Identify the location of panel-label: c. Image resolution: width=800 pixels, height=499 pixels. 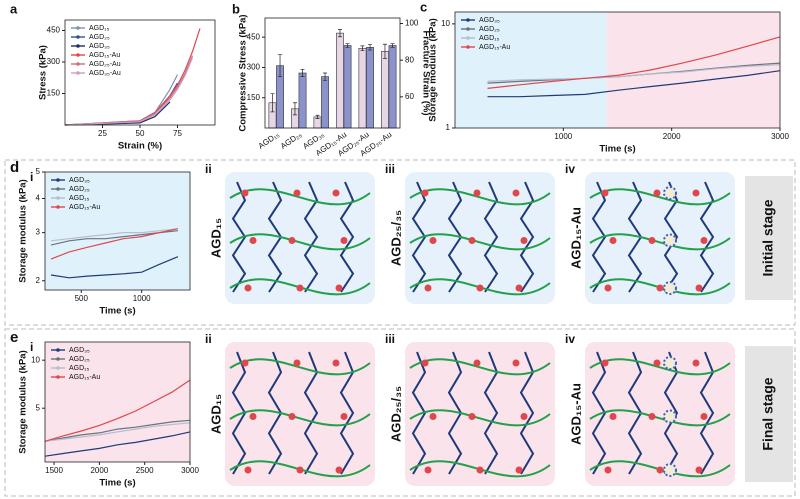
(423, 7).